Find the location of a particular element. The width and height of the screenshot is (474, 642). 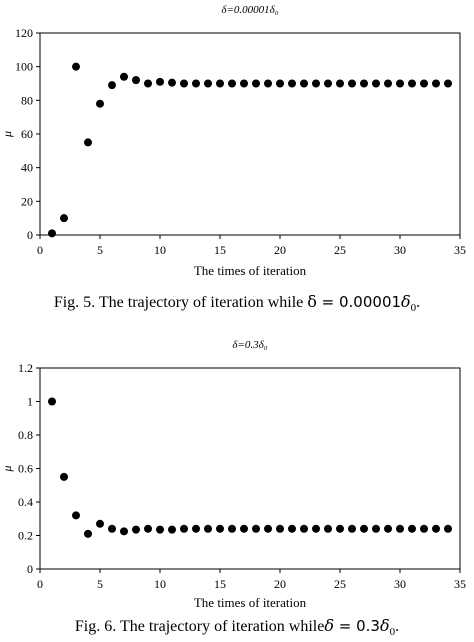

chart-0-y-tick-label: 40 is located at coordinates (27, 168).